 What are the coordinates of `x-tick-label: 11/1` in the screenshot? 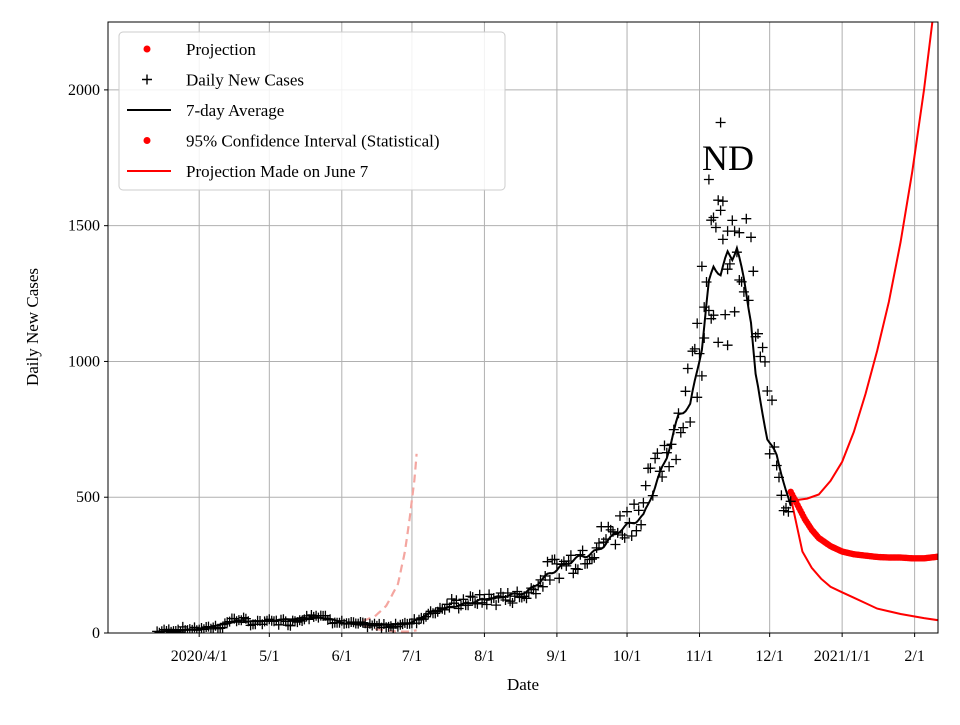 It's located at (700, 656).